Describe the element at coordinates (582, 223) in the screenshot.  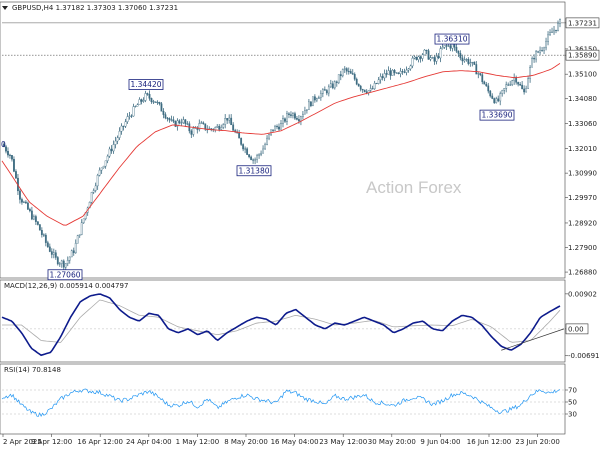
I see `price-tick-label: 1.28920` at that location.